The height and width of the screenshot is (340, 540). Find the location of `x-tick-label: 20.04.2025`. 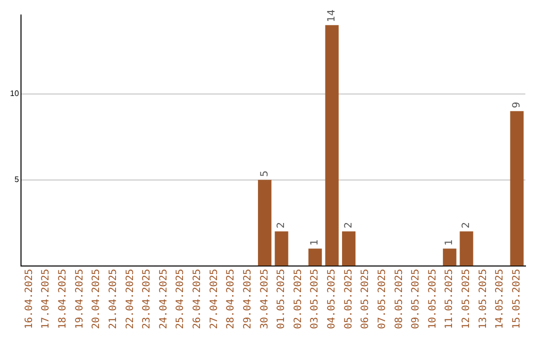

x-tick-label: 20.04.2025 is located at coordinates (96, 299).